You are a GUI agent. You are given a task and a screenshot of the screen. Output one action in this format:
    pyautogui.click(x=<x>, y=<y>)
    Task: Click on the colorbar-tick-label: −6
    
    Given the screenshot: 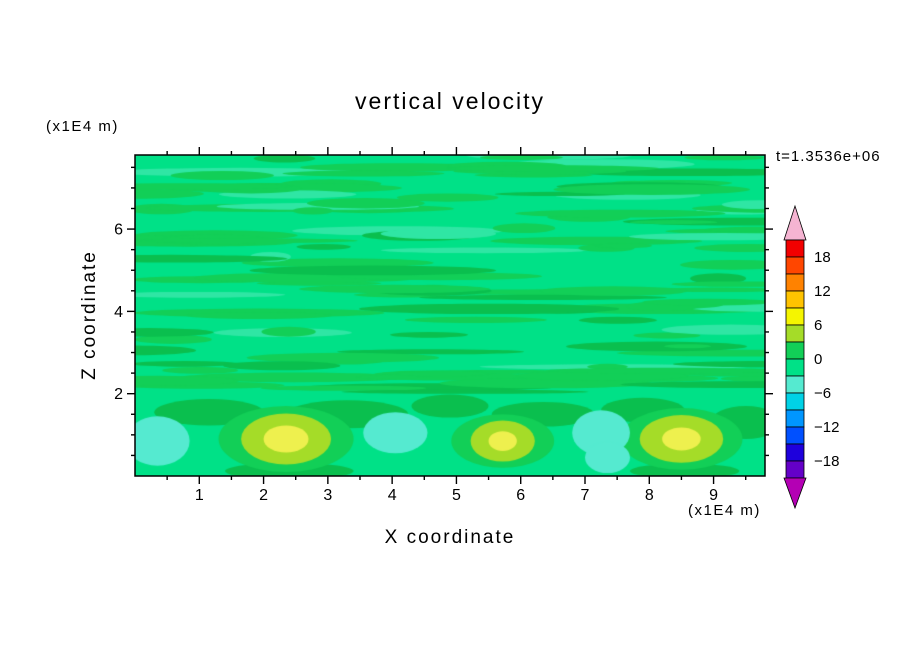 What is the action you would take?
    pyautogui.click(x=822, y=393)
    